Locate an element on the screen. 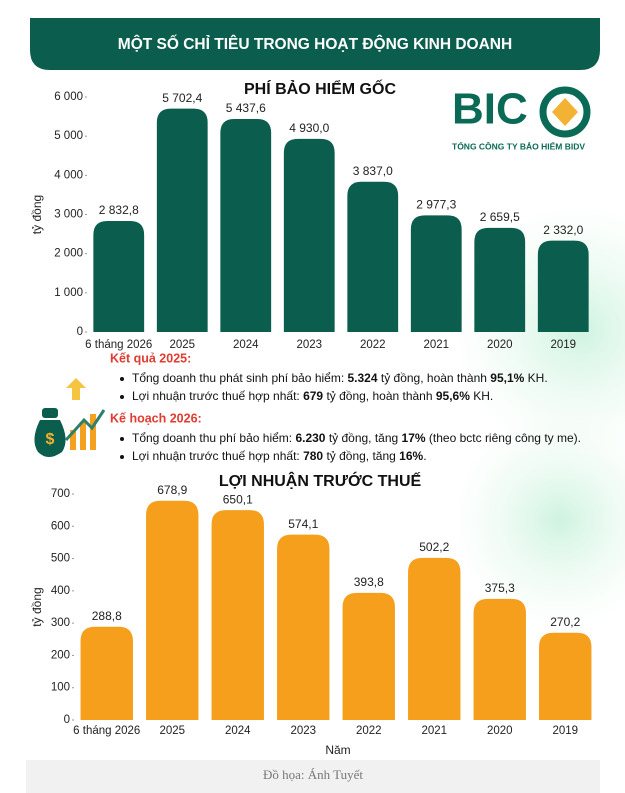 Image resolution: width=625 pixels, height=793 pixels. footer-credit: Đồ họa: Ánh Tuyết is located at coordinates (313, 774).